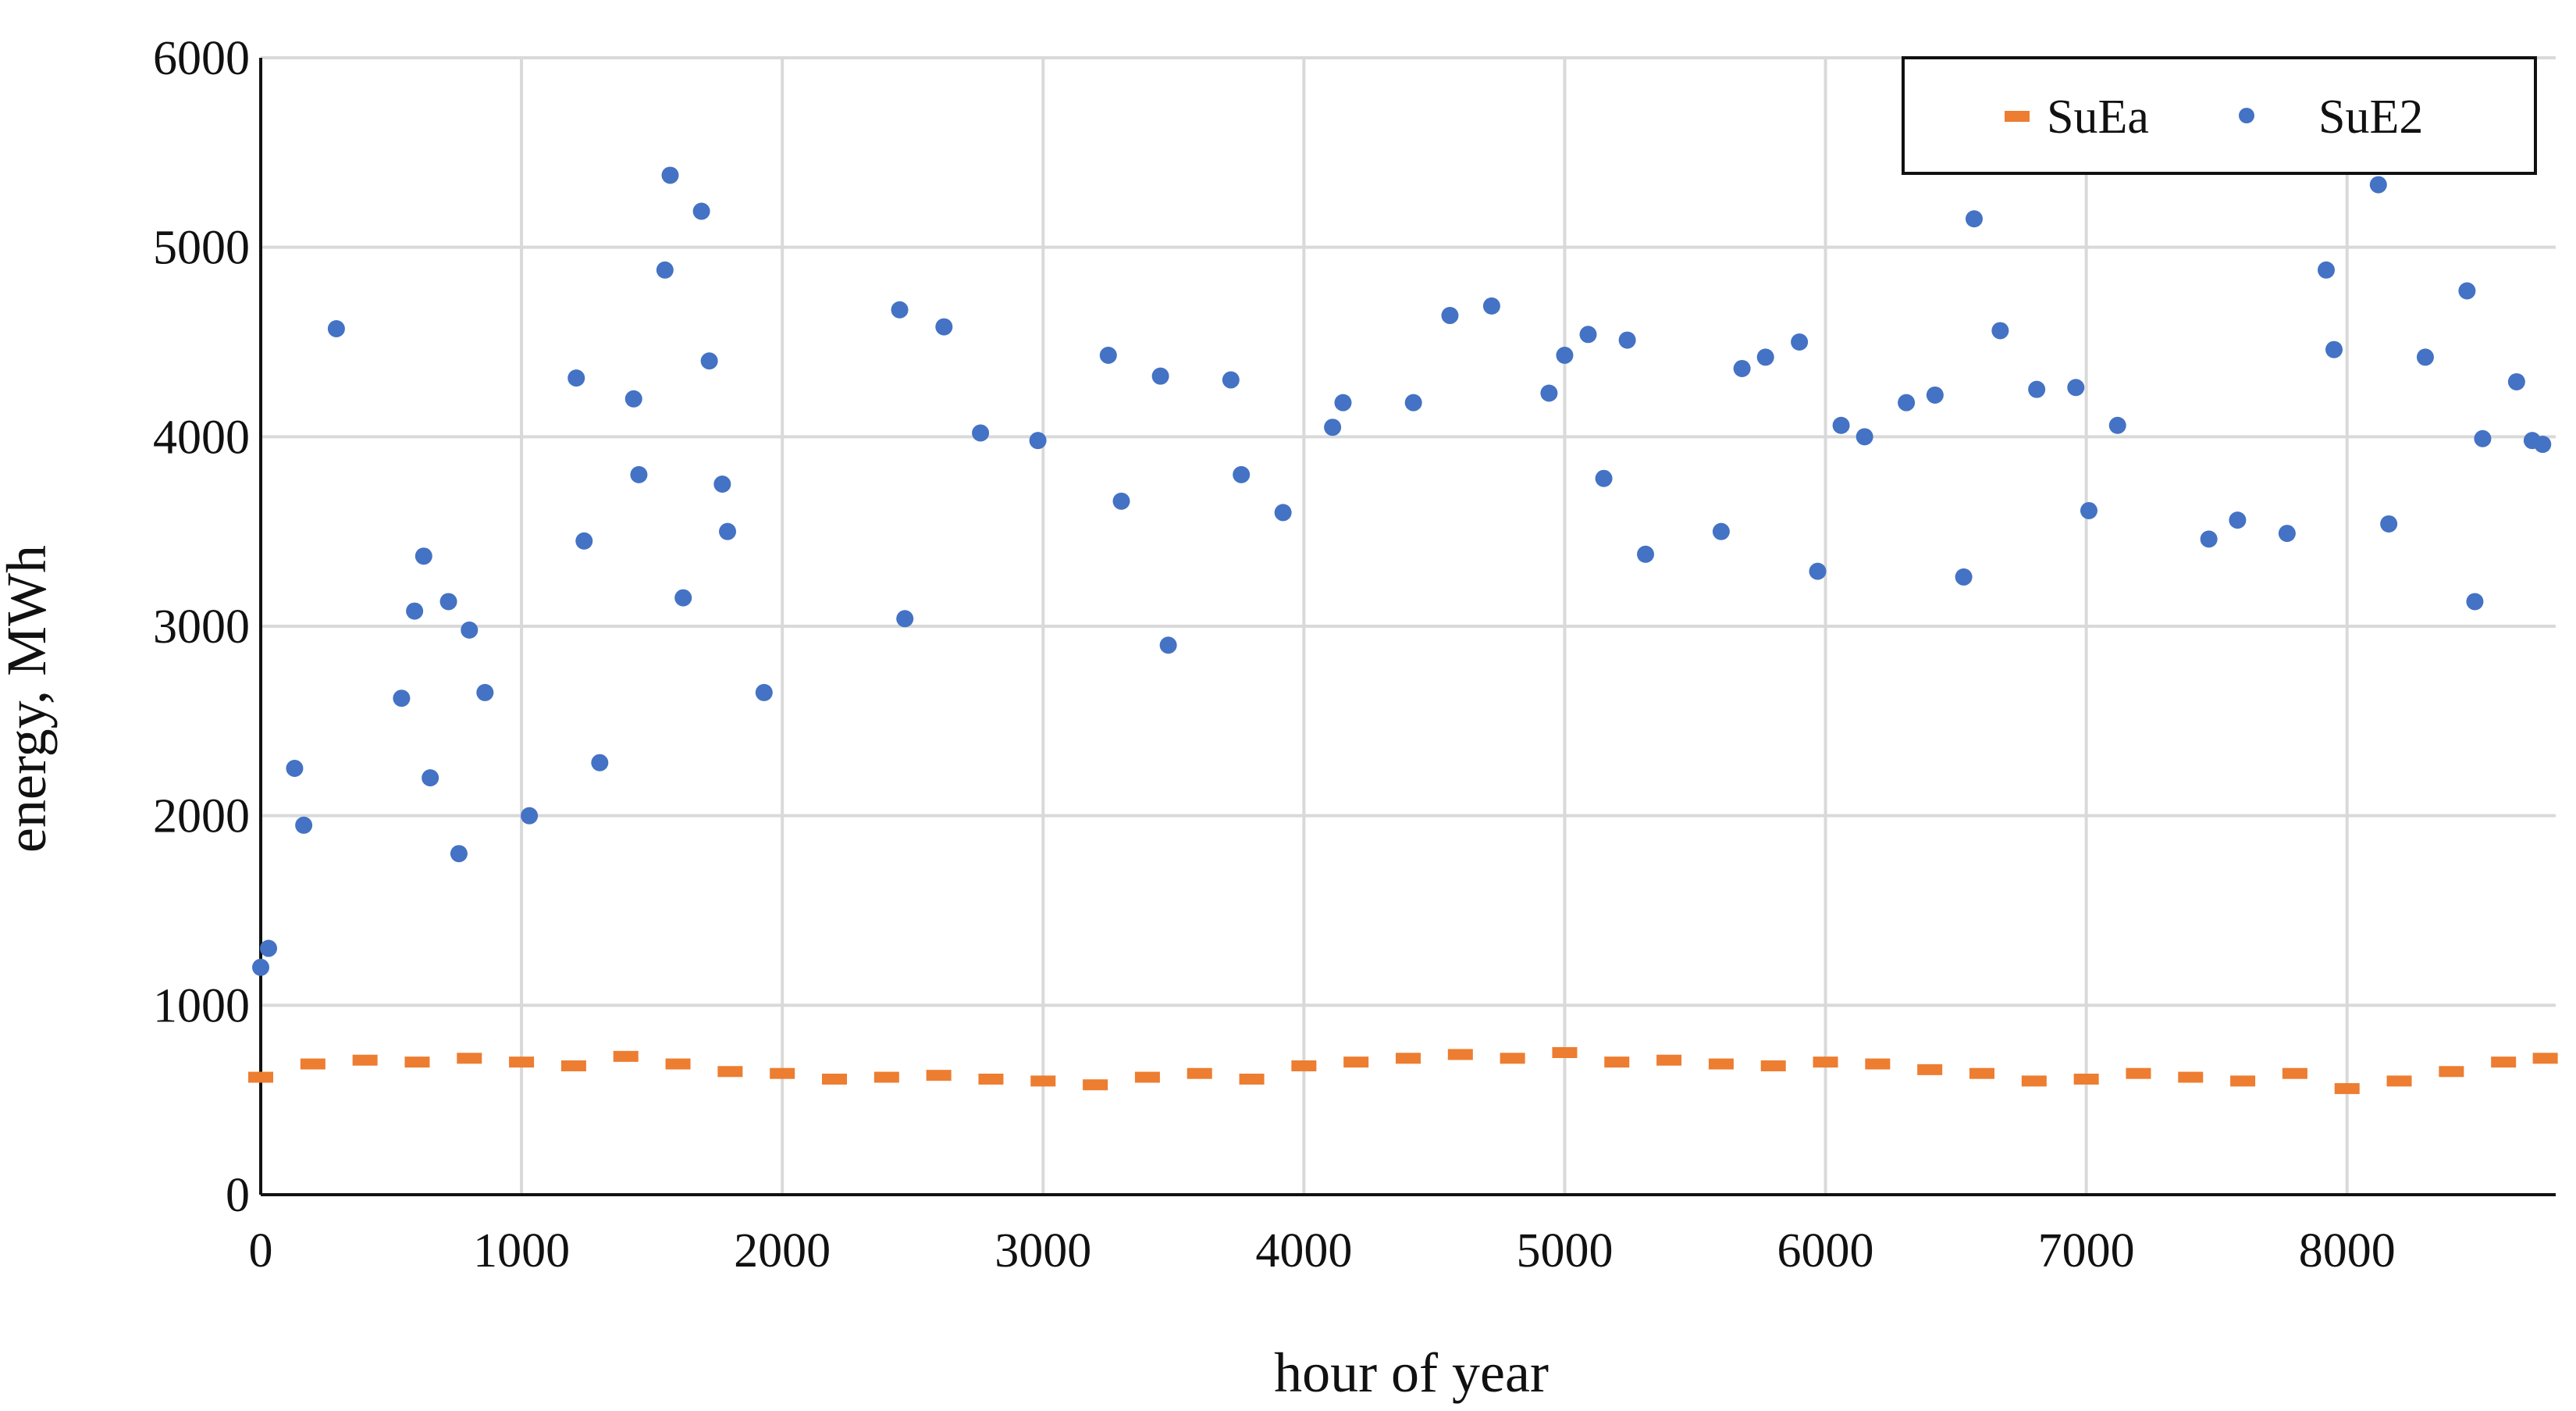 The width and height of the screenshot is (2576, 1411). Describe the element at coordinates (2347, 1251) in the screenshot. I see `x-tick-label: 8000` at that location.